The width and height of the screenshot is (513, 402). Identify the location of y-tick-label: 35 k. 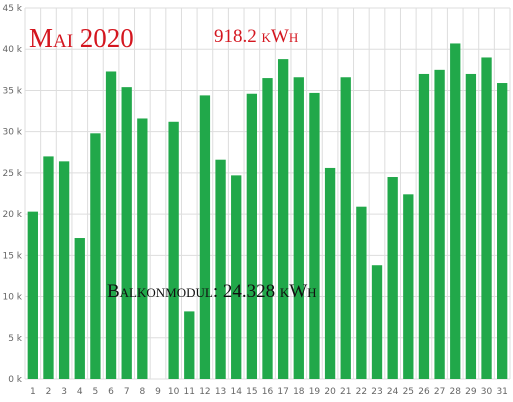
(12, 91).